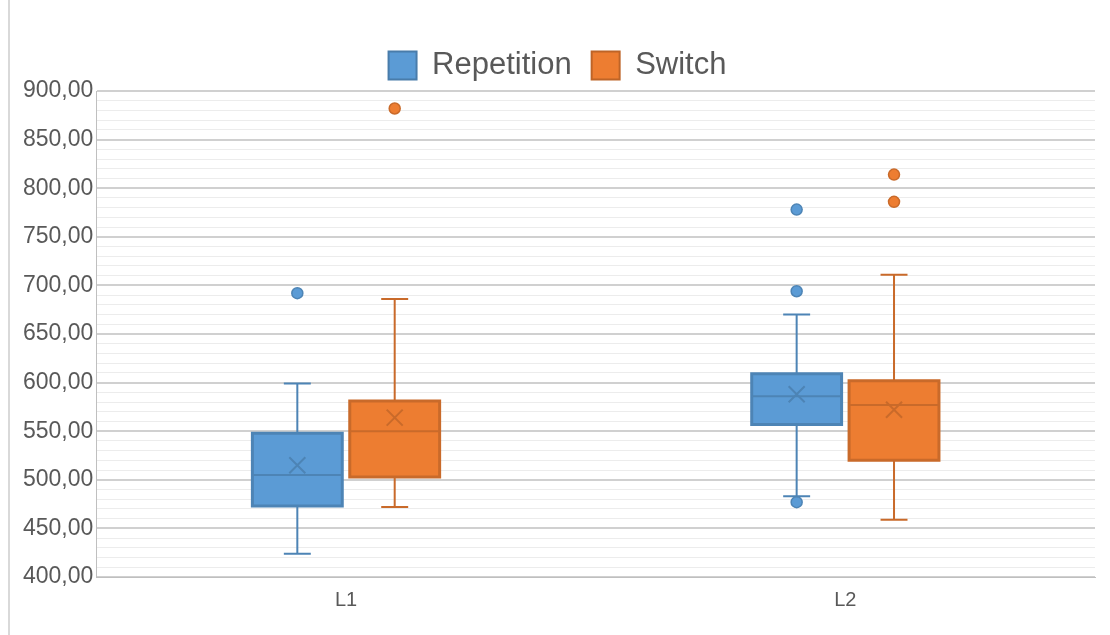 The height and width of the screenshot is (635, 1110). I want to click on legend-label: Repetition, so click(502, 64).